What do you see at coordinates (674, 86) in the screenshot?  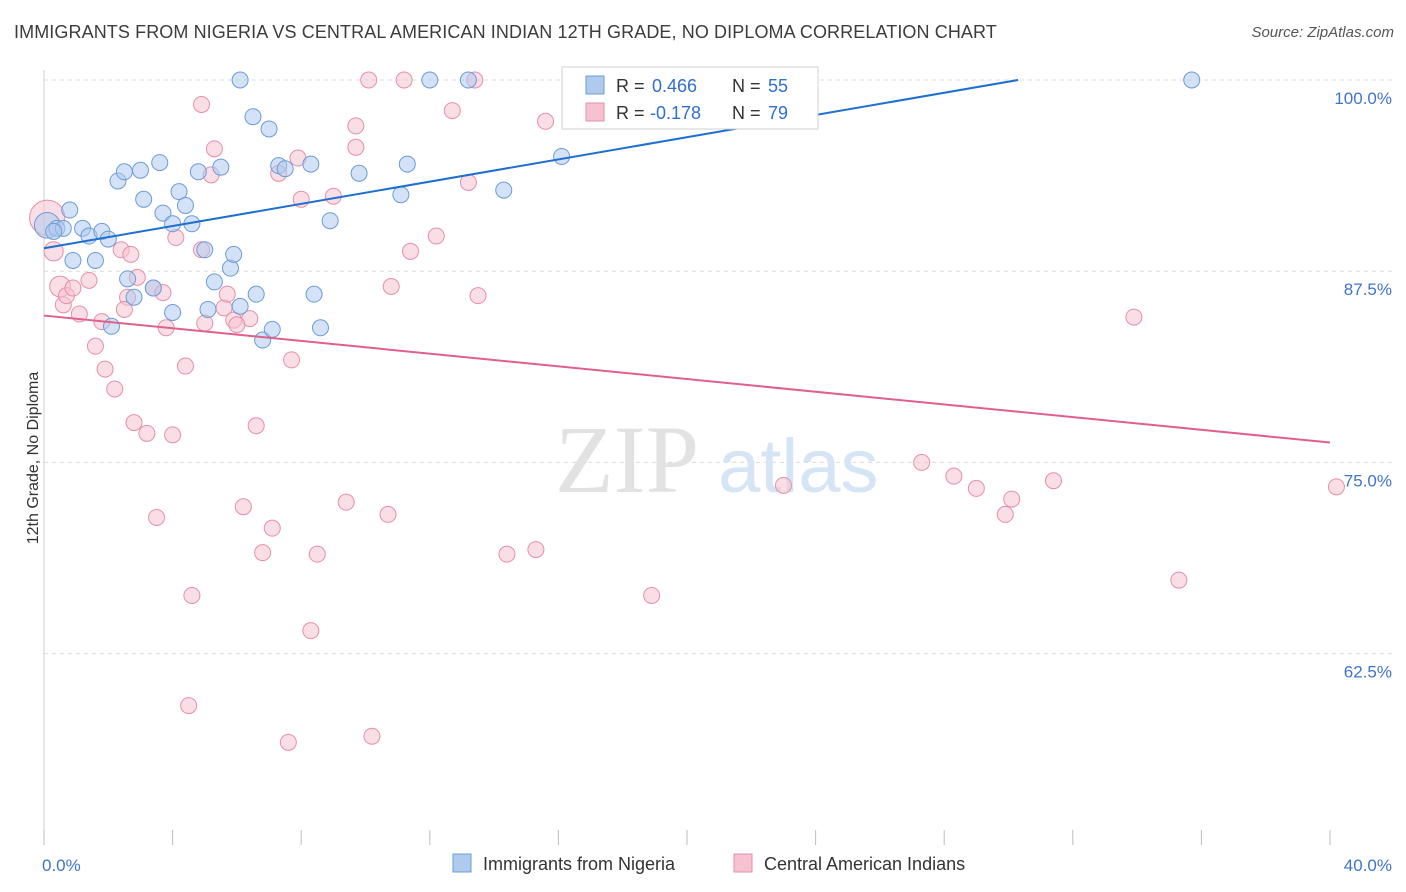 I see `legend-r-value-1: 0.466` at bounding box center [674, 86].